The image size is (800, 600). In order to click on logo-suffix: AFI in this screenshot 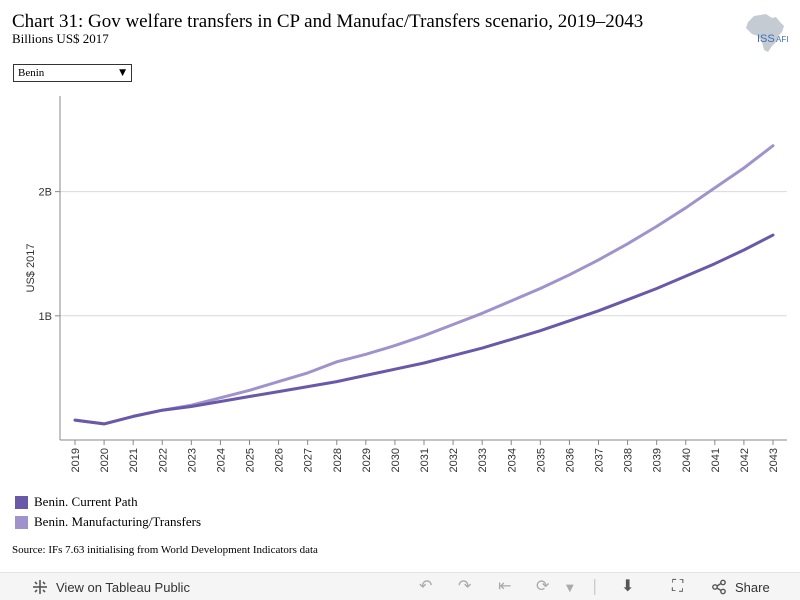, I will do `click(782, 39)`.